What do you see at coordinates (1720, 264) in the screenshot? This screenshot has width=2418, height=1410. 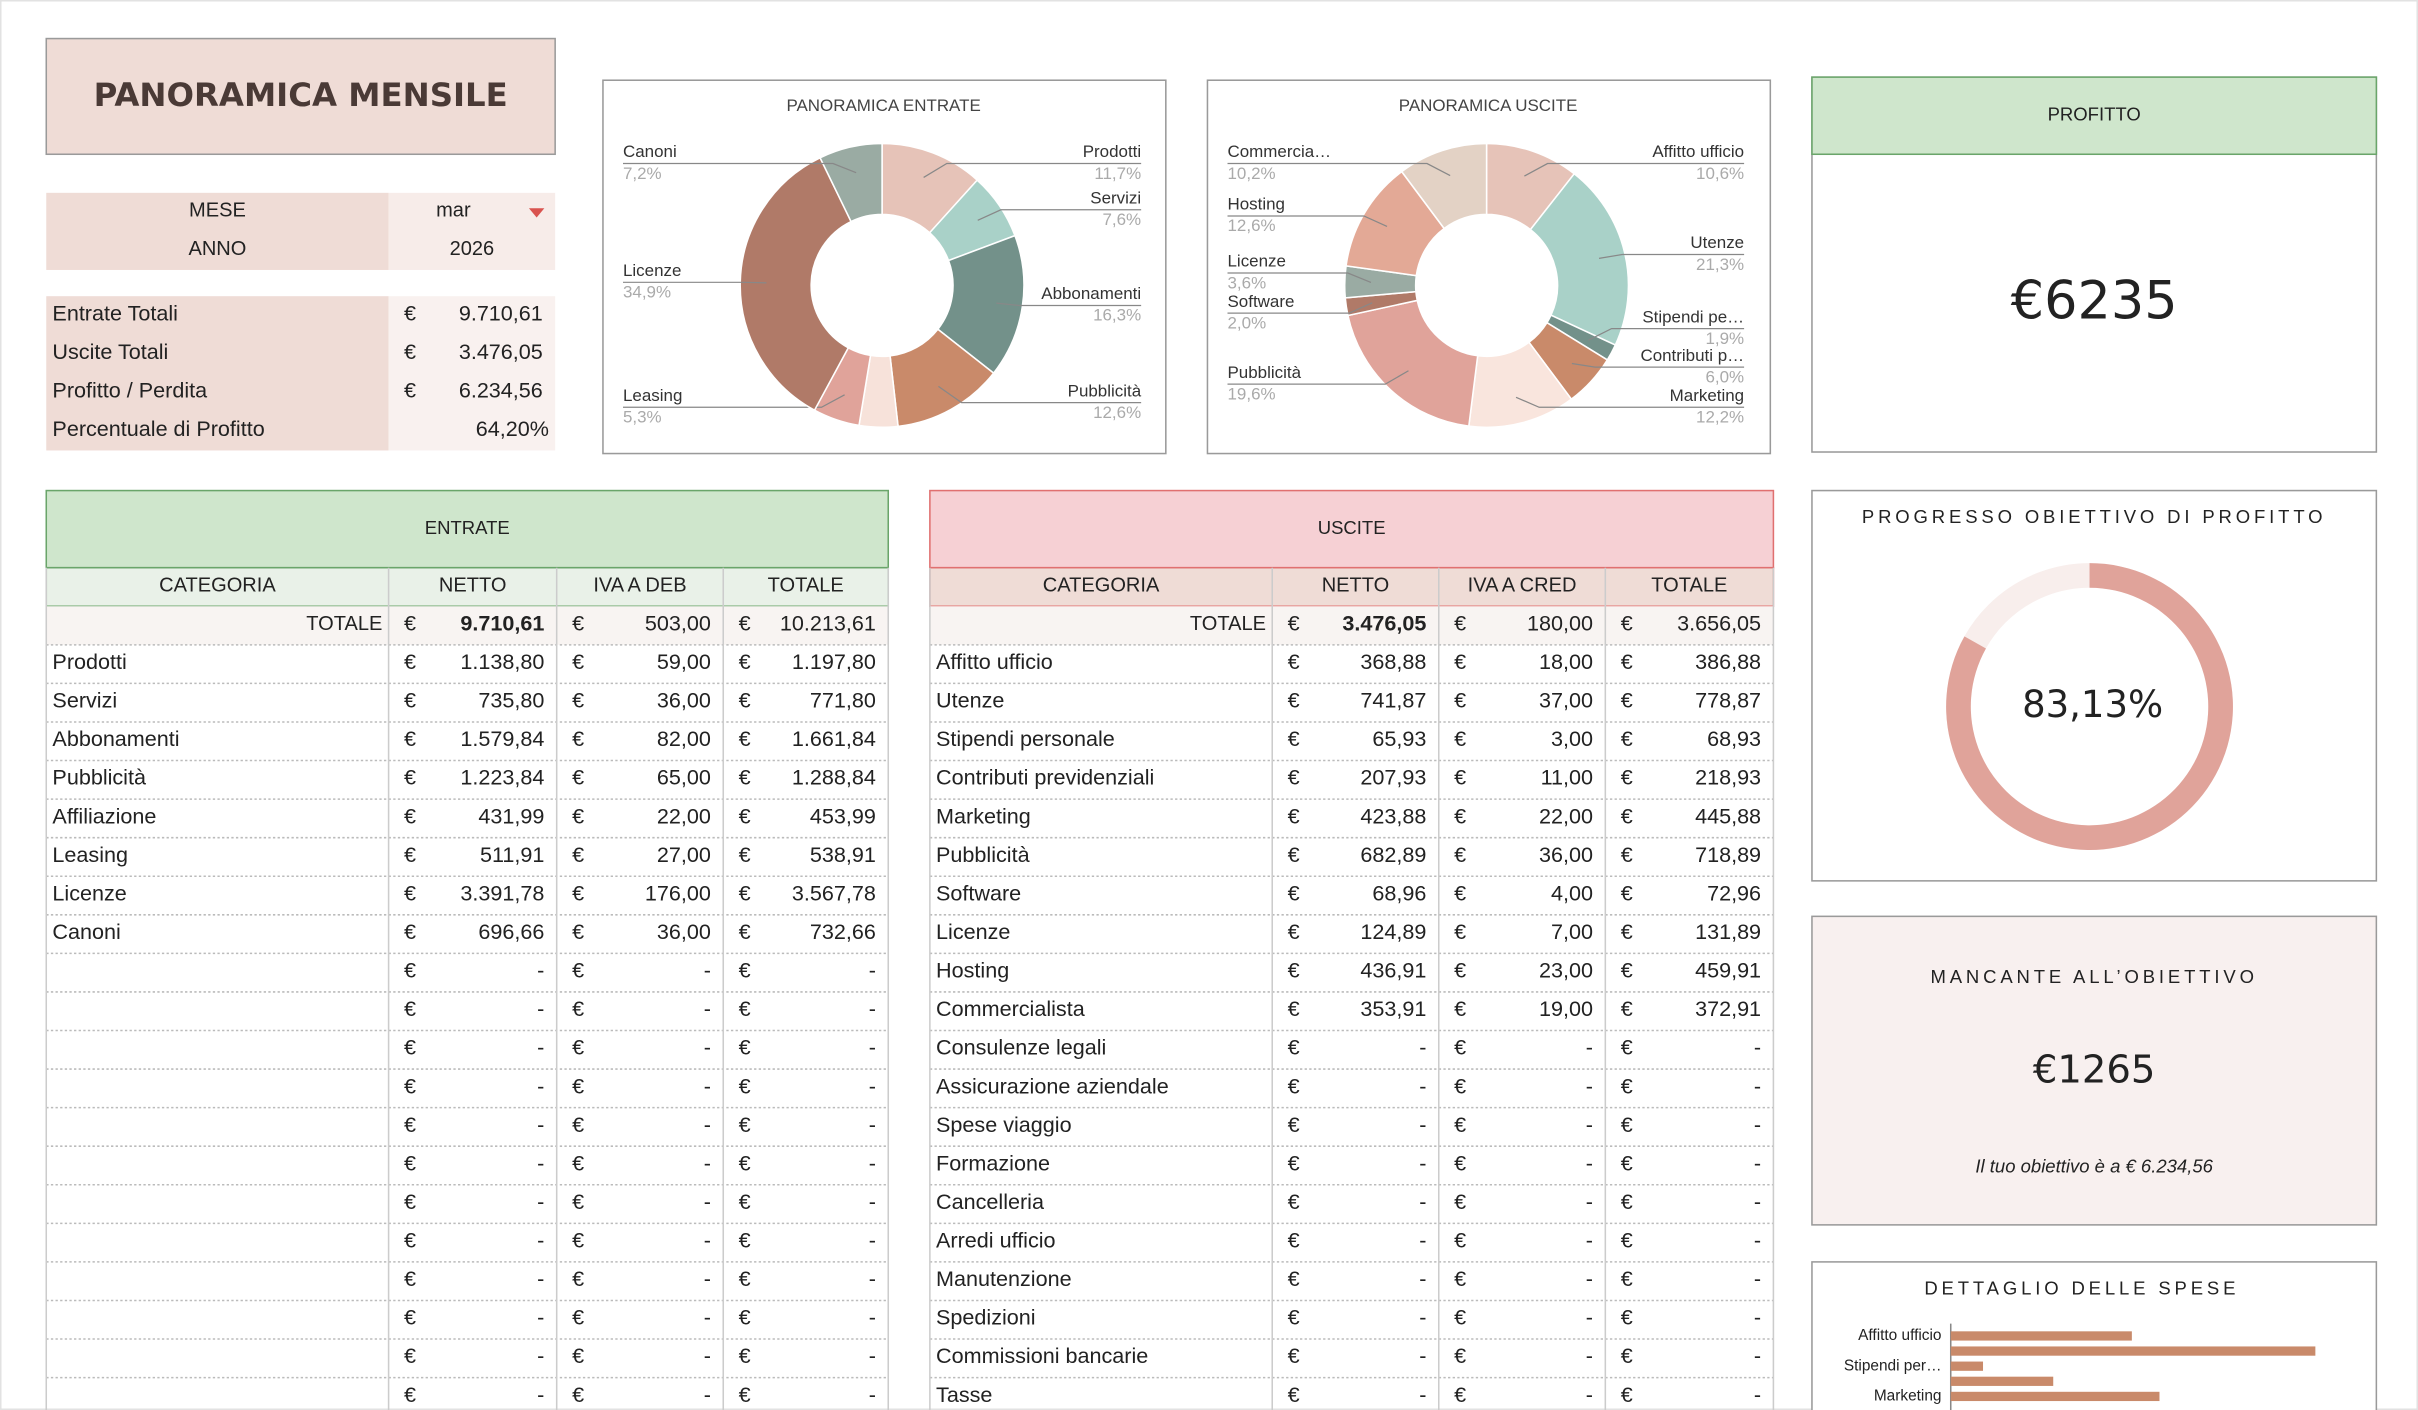 I see `pie-value-label: 21,3%` at bounding box center [1720, 264].